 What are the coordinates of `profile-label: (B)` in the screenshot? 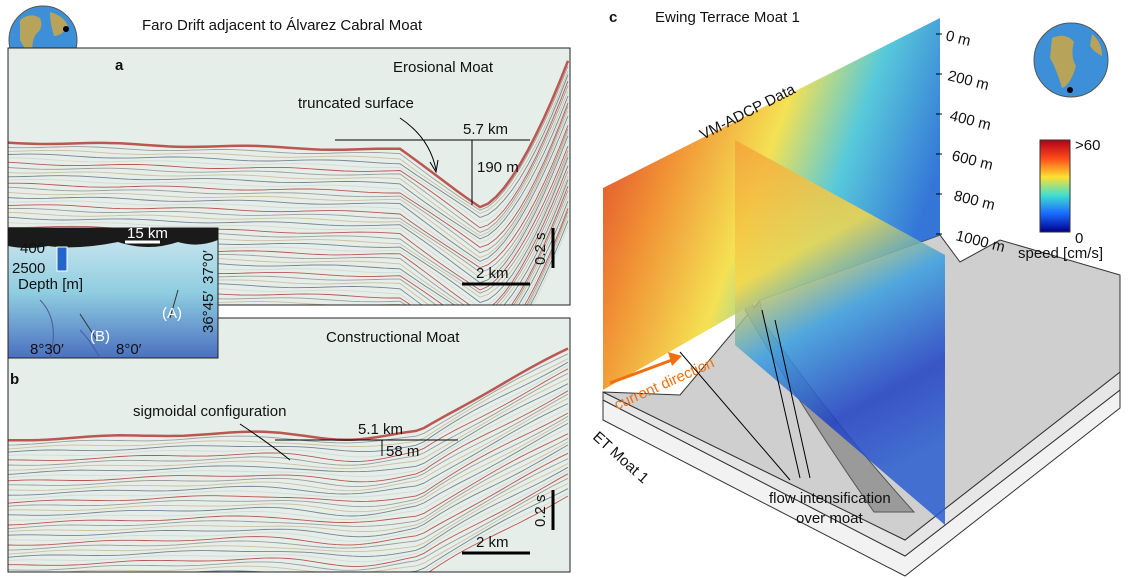 It's located at (100, 336).